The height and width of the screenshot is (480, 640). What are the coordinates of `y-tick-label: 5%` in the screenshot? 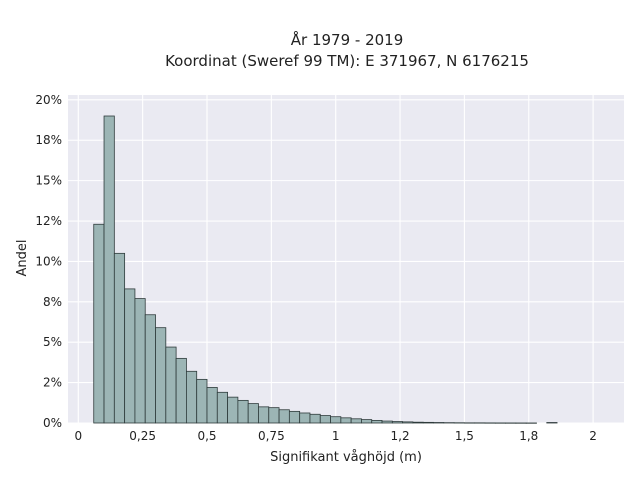 It's located at (52, 342).